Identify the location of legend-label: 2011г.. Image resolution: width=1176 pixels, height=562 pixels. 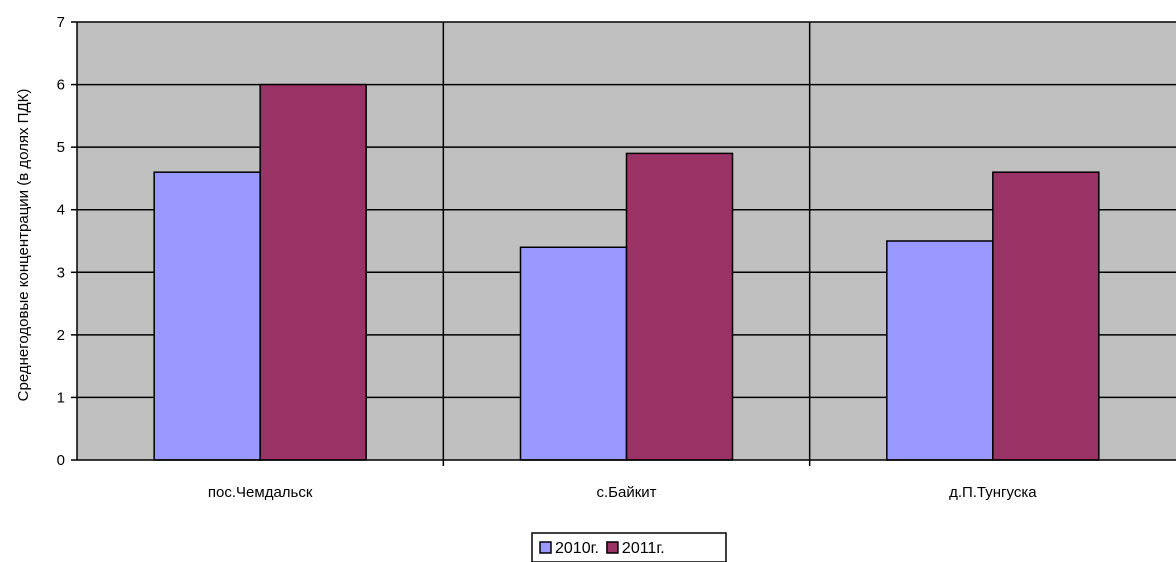
(643, 548).